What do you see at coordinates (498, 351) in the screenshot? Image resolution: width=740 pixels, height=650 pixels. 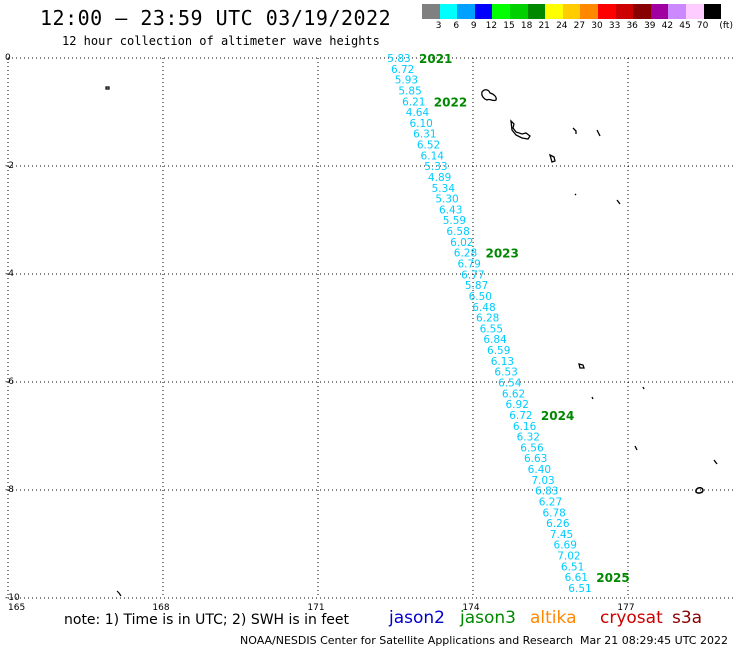 I see `swh-value: 6.59` at bounding box center [498, 351].